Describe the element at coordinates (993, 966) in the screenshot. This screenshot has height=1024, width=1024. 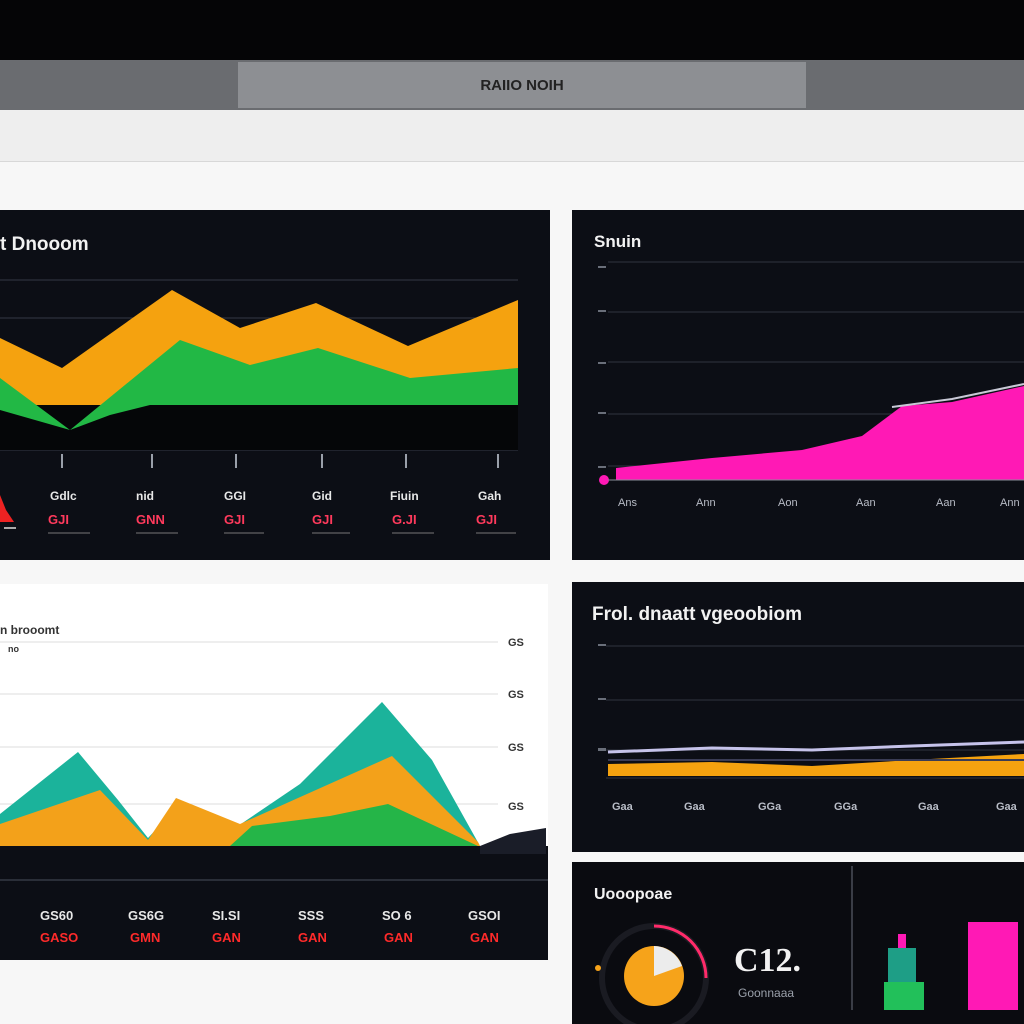
I see `bar-magenta` at that location.